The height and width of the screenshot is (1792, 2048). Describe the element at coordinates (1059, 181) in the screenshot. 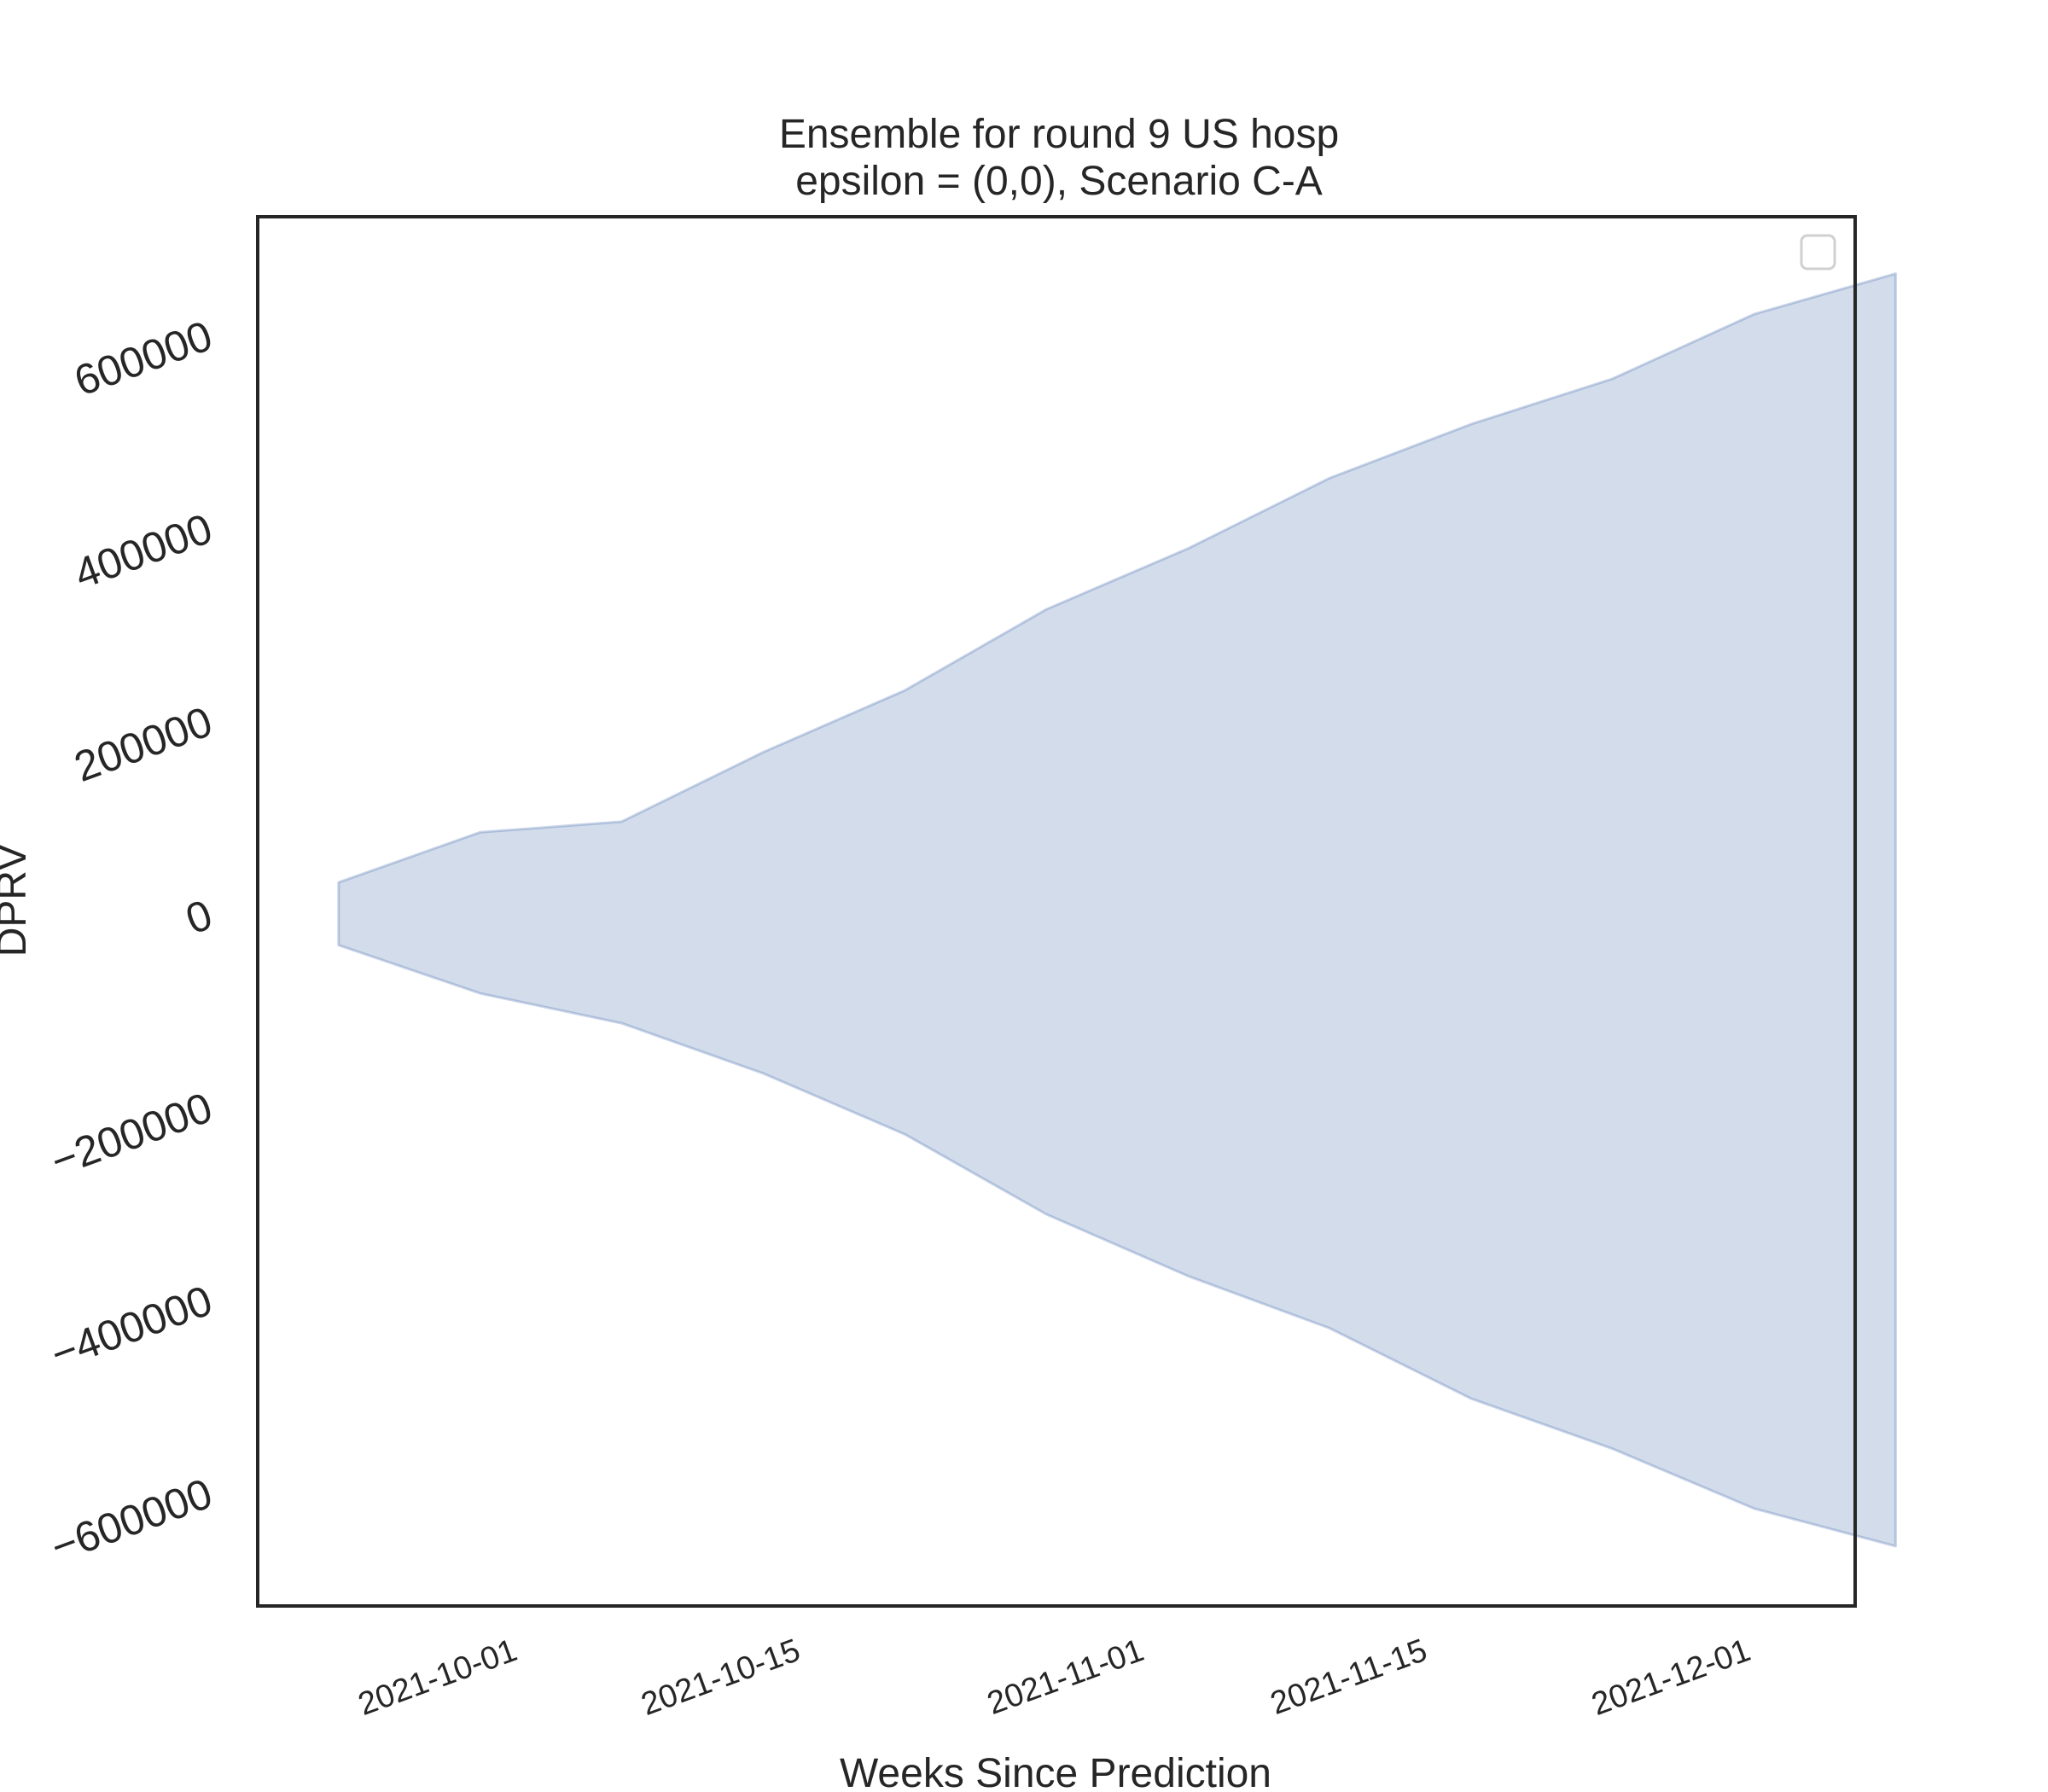

I see `chart-subtitle: epsilon = (0,0), Scenario C-A` at that location.